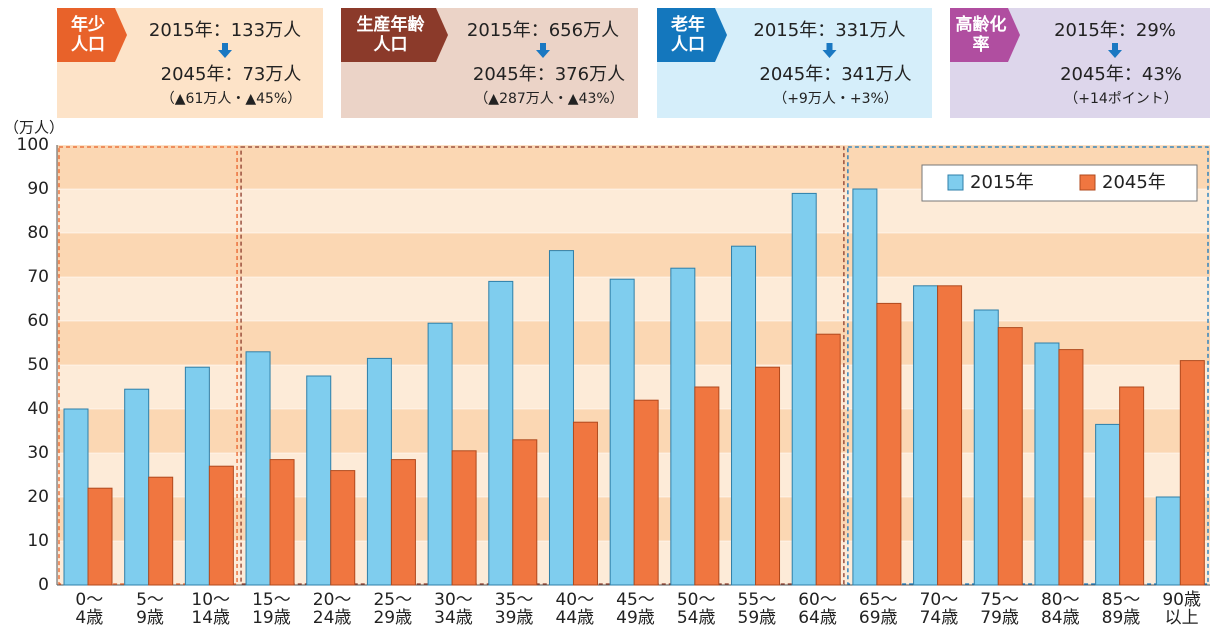 The image size is (1213, 628). Describe the element at coordinates (231, 74) in the screenshot. I see `summary-to: 2045年：73万人` at that location.